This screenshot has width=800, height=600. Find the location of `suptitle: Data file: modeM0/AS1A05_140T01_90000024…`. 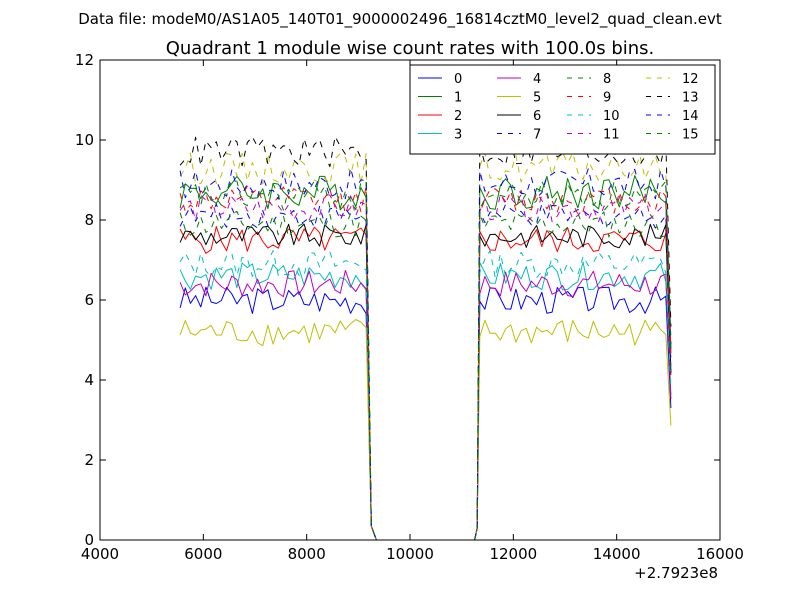

suptitle: Data file: modeM0/AS1A05_140T01_90000024… is located at coordinates (400, 19).